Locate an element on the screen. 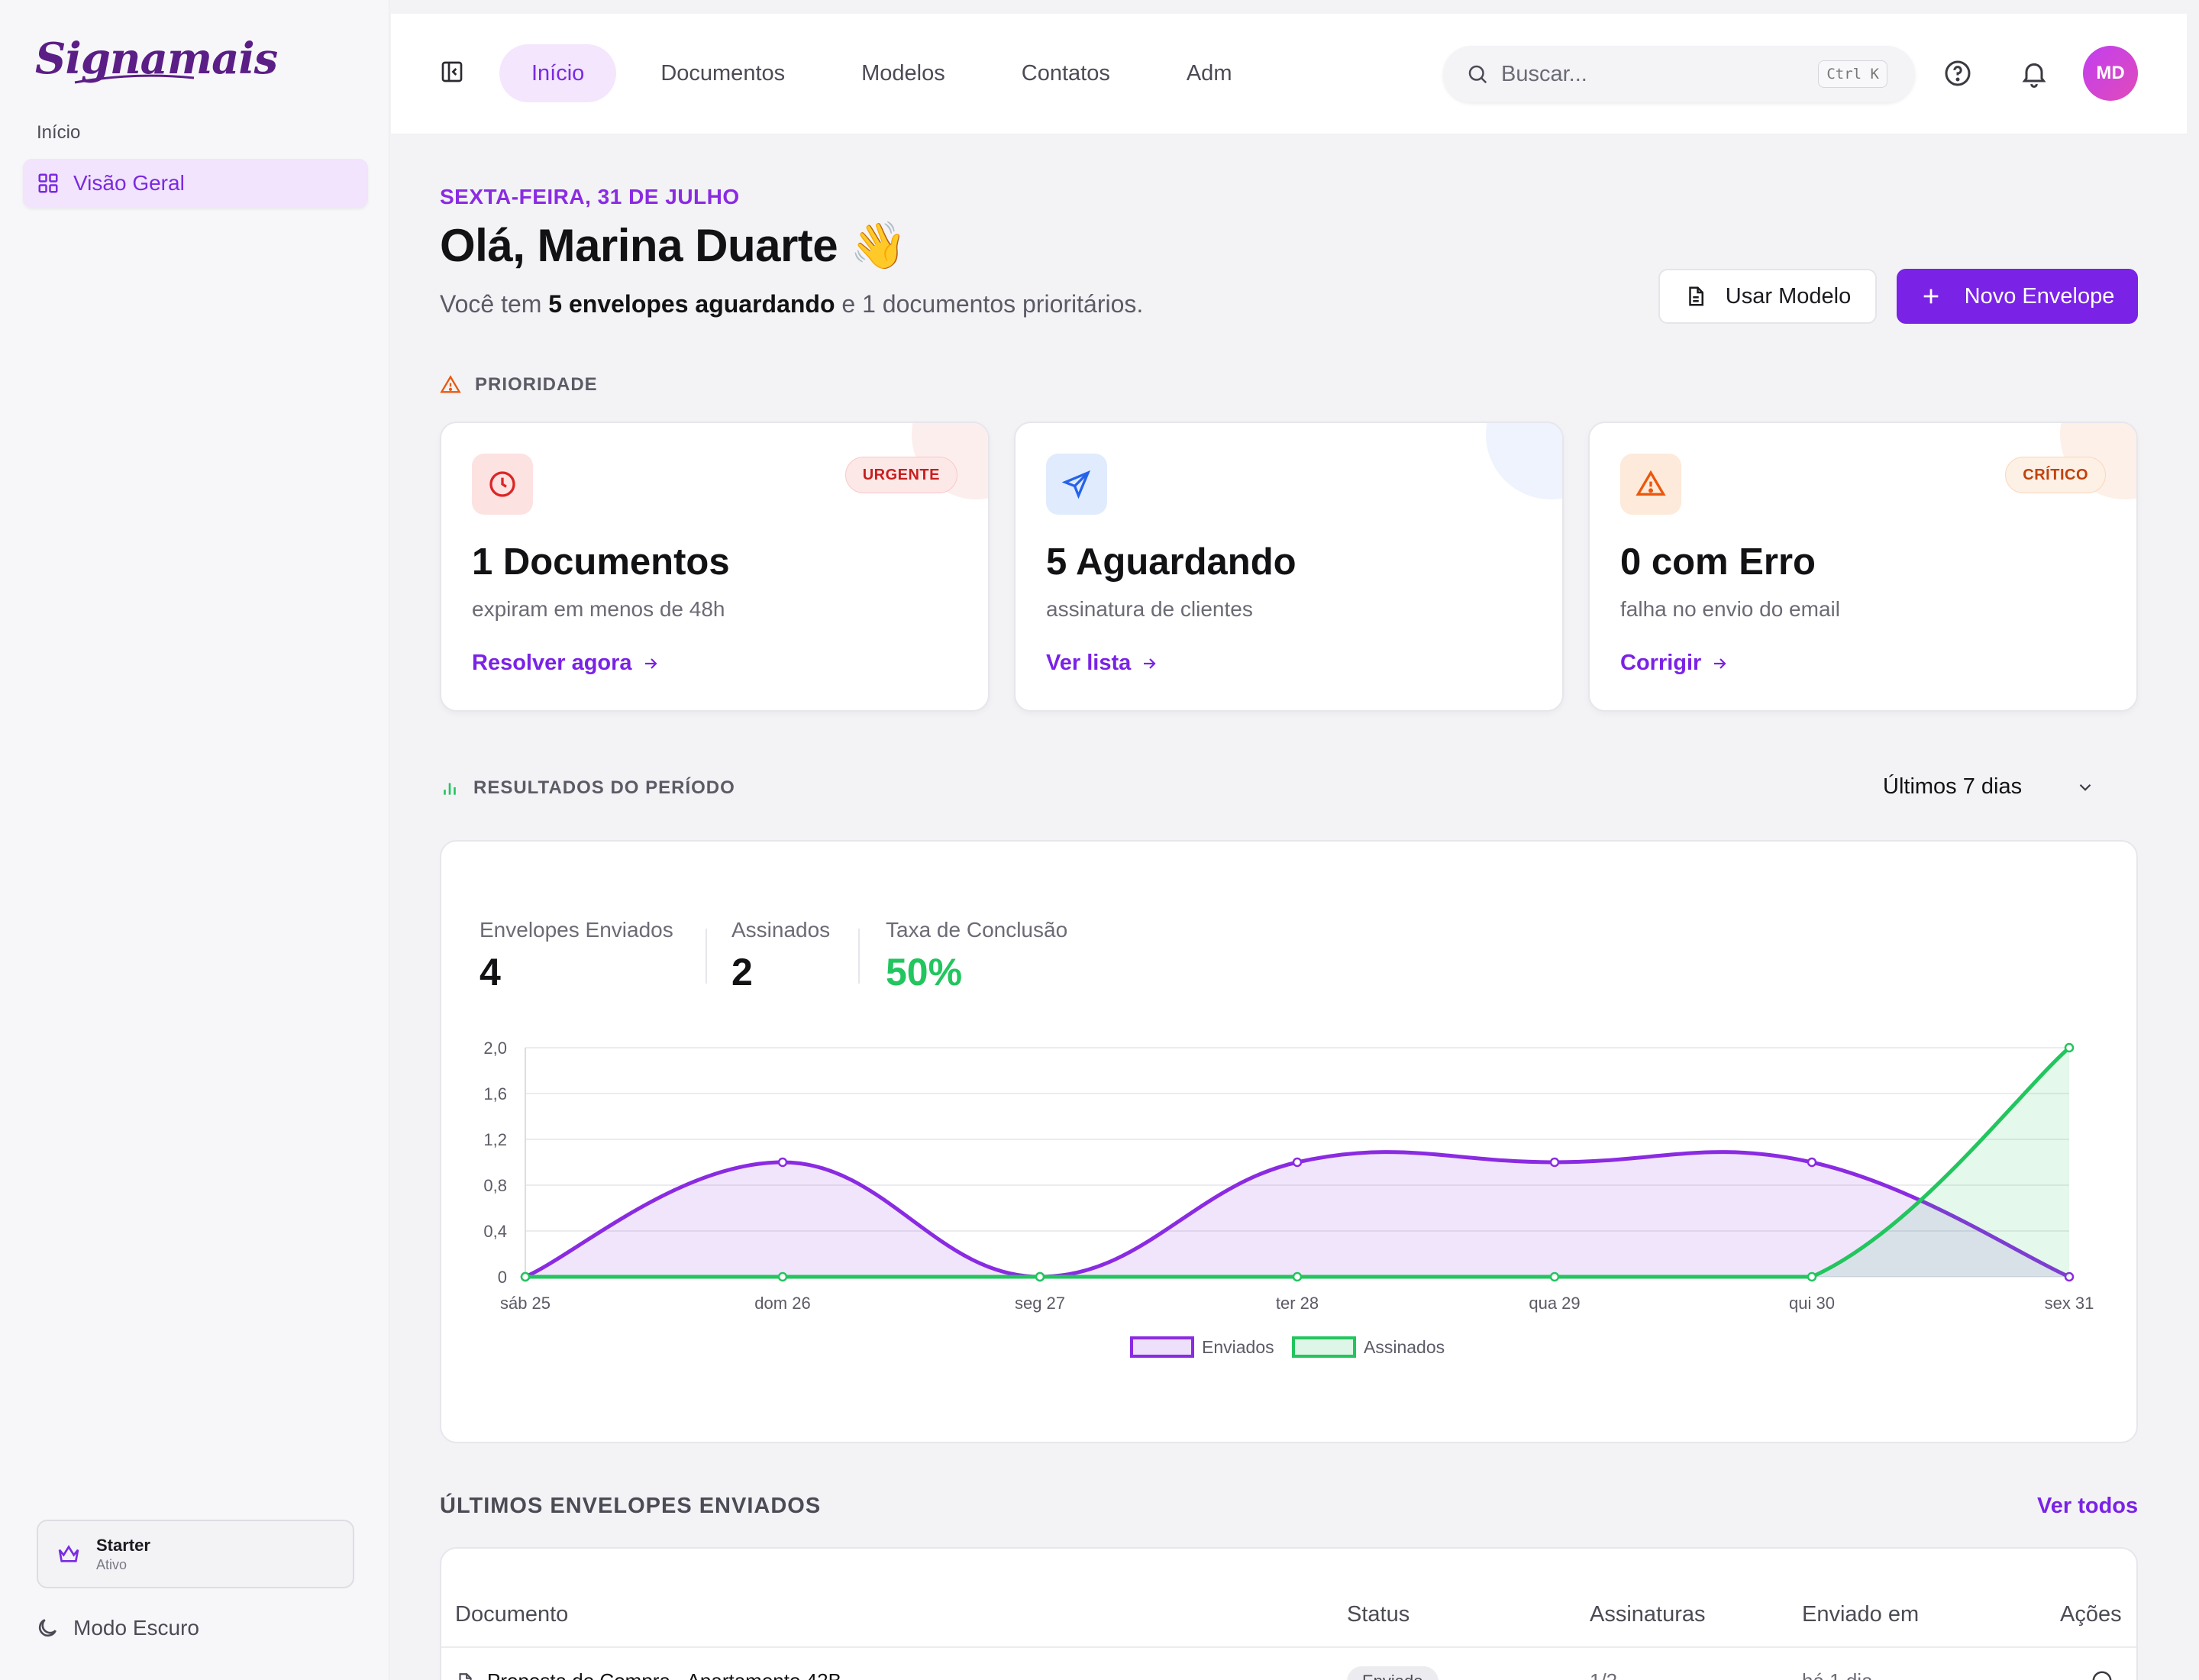 This screenshot has height=1680, width=2199. new-envelope-button: Novo Envelope is located at coordinates (2017, 296).